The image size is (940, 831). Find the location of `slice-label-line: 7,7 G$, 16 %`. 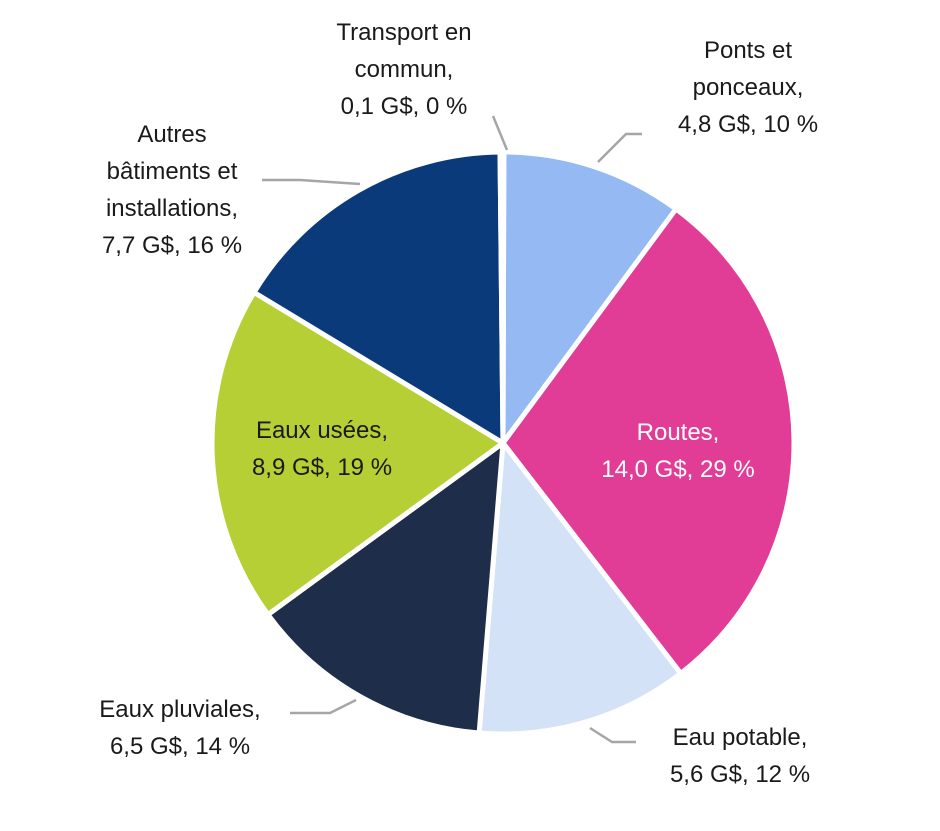

slice-label-line: 7,7 G$, 16 % is located at coordinates (172, 245).